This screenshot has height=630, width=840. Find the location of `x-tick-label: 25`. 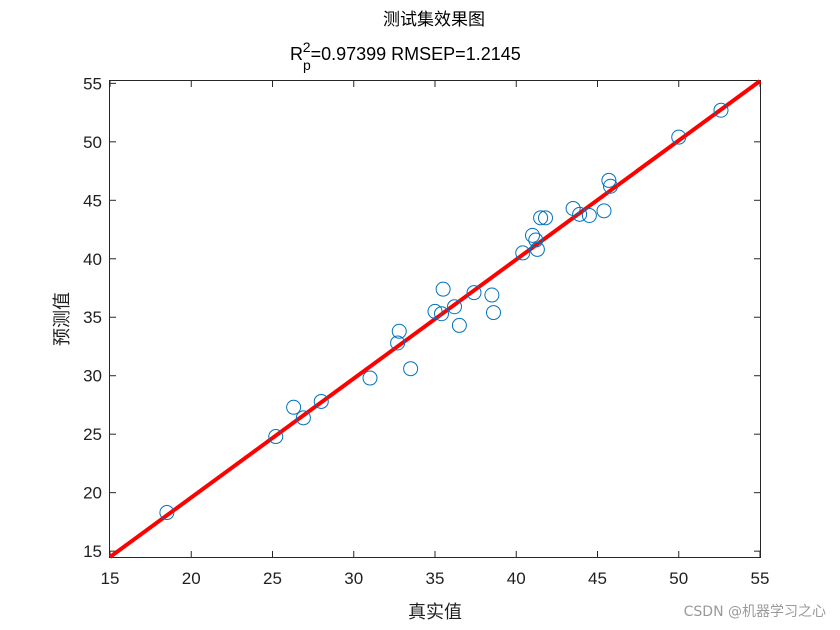

x-tick-label: 25 is located at coordinates (272, 578).